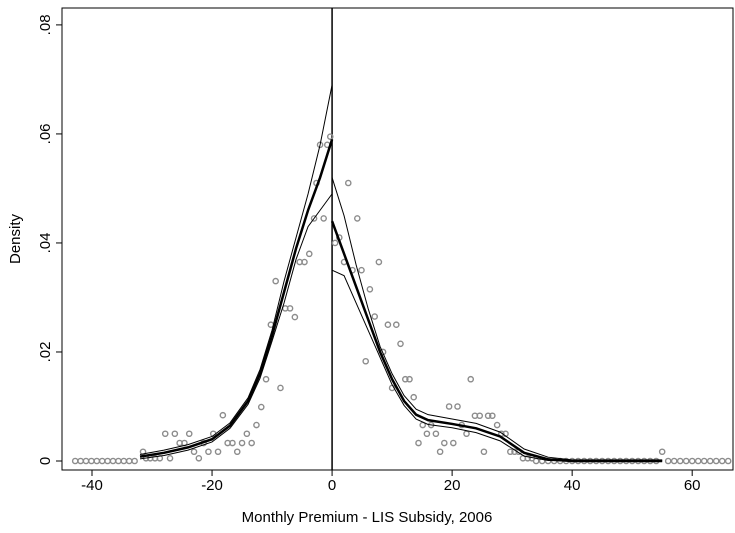  What do you see at coordinates (45, 352) in the screenshot?
I see `y-tick-label: .02` at bounding box center [45, 352].